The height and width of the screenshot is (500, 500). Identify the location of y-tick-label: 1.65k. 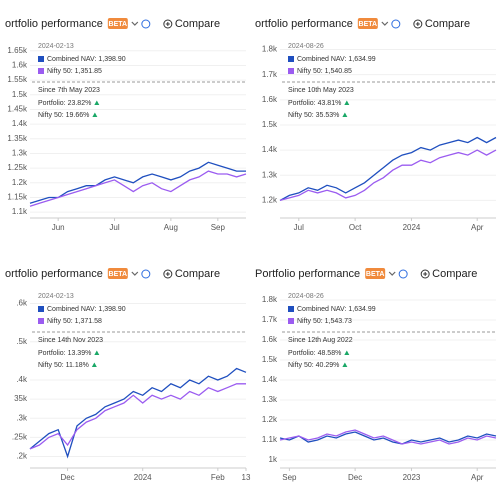
(17, 50).